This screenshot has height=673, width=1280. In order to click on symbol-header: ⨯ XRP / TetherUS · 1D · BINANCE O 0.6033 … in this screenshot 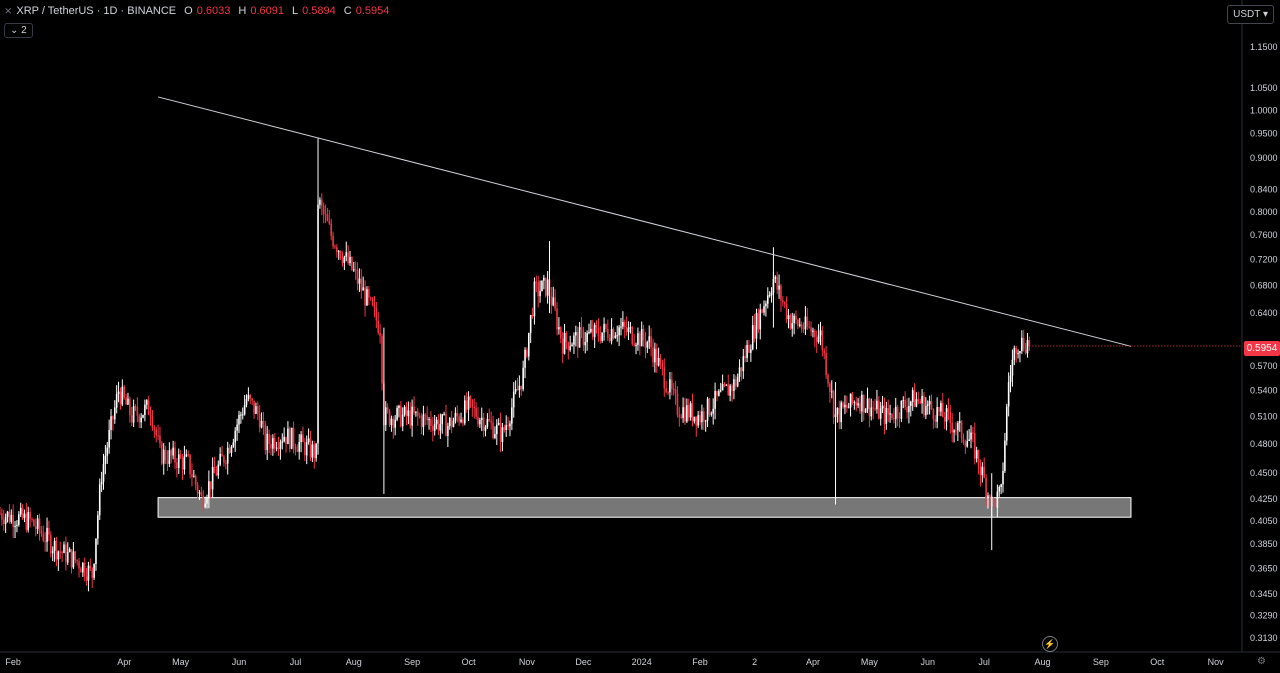, I will do `click(196, 11)`.